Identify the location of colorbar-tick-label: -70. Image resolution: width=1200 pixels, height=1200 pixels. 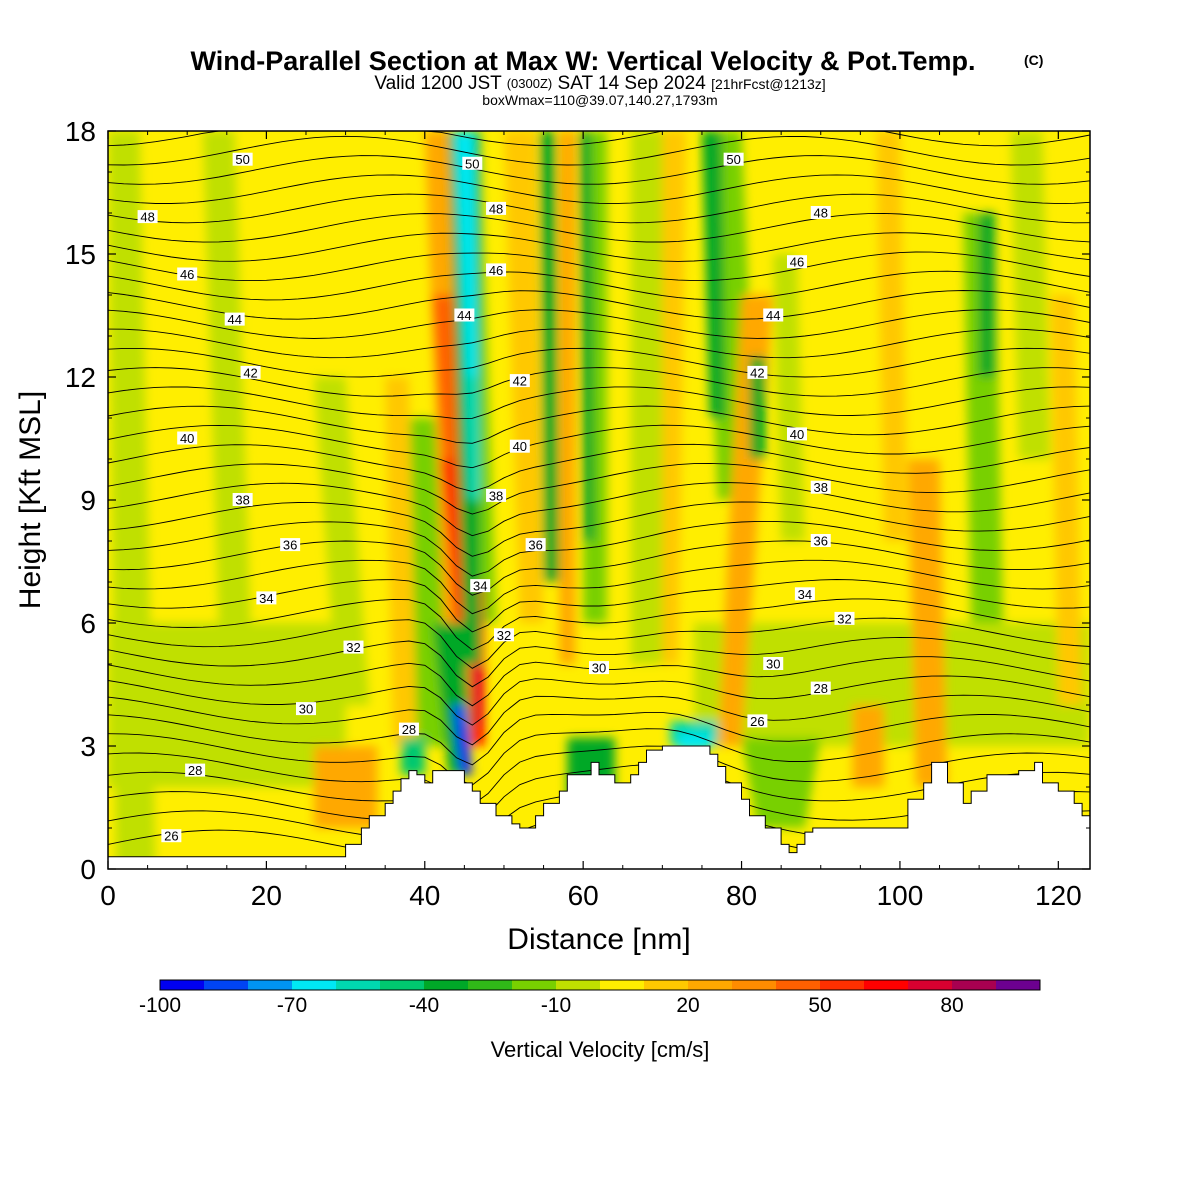
(292, 1005).